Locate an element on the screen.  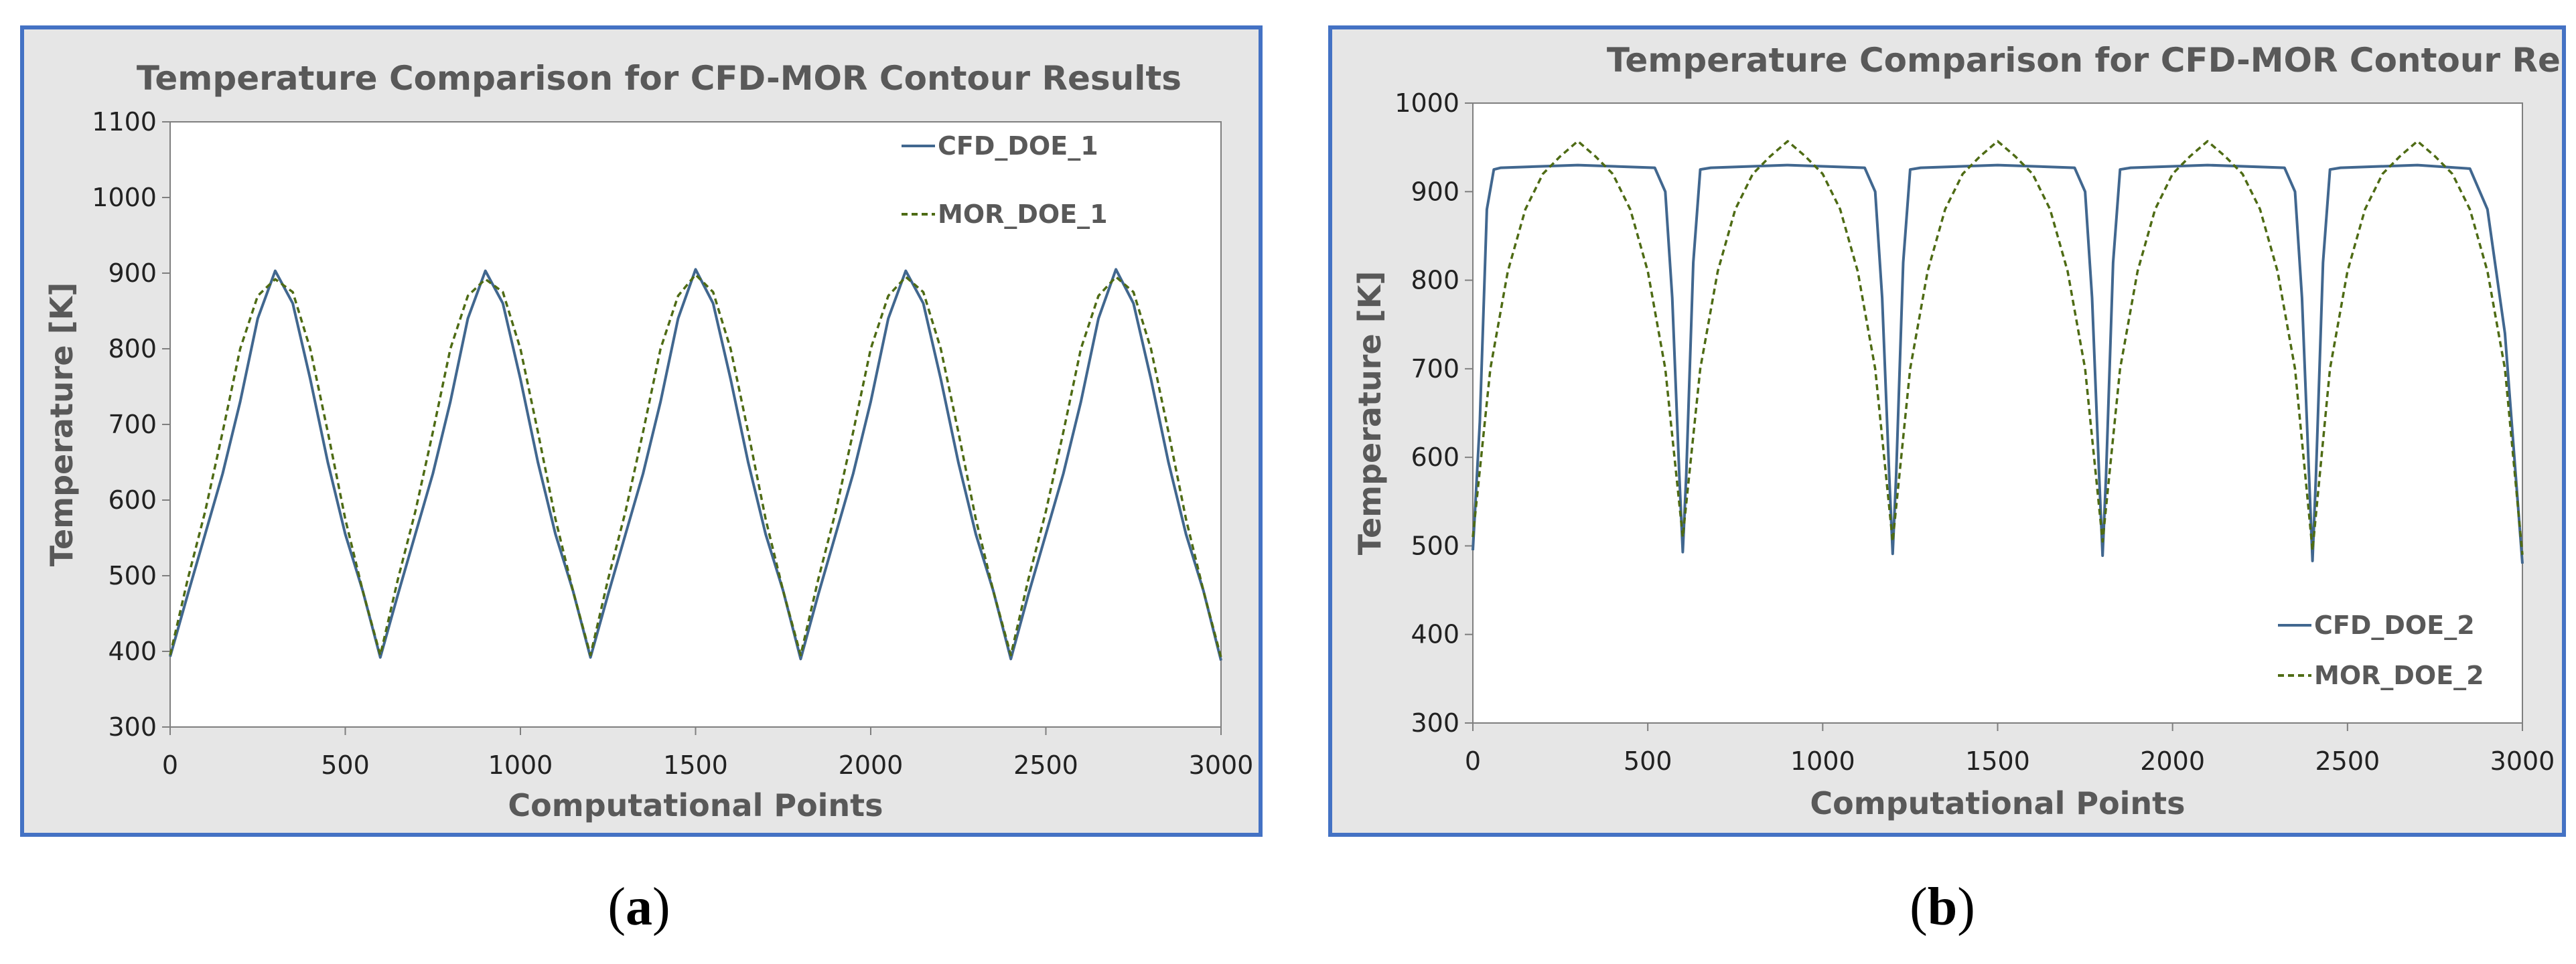
chart-a-xtick-label: 1500 is located at coordinates (695, 765).